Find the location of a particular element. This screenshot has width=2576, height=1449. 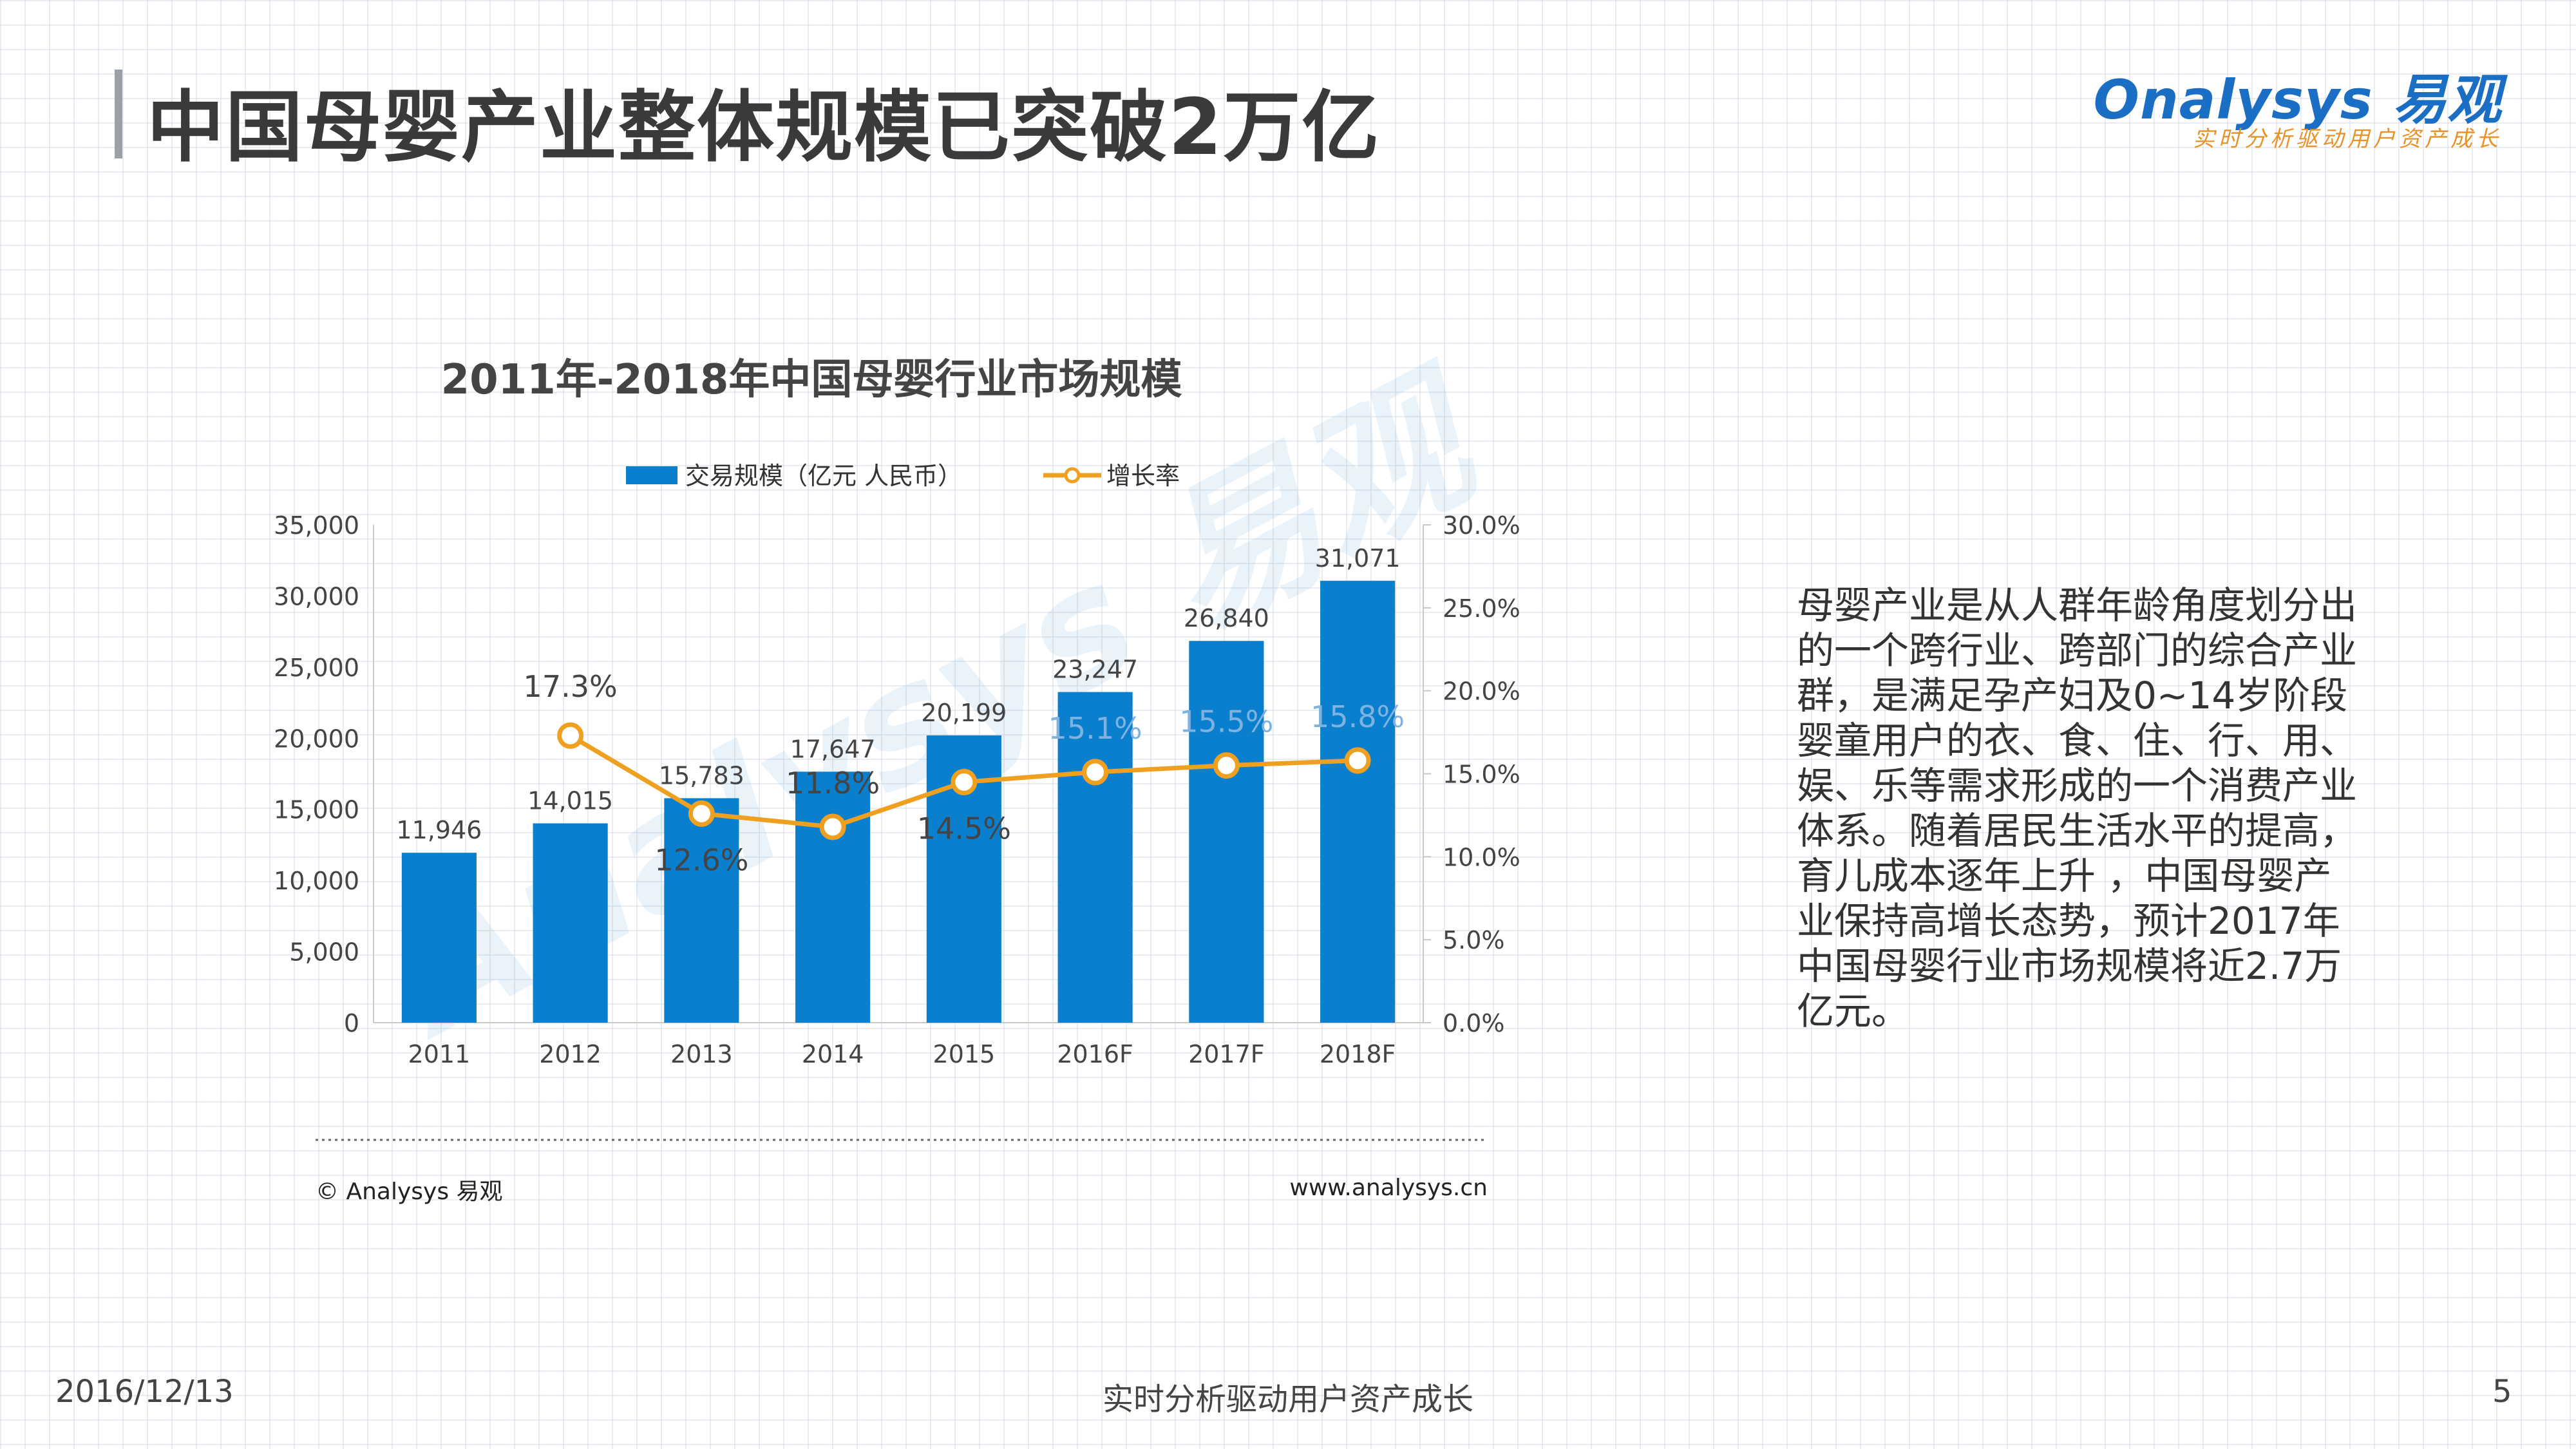

x-axis-tick-label: 2012 is located at coordinates (570, 1054).